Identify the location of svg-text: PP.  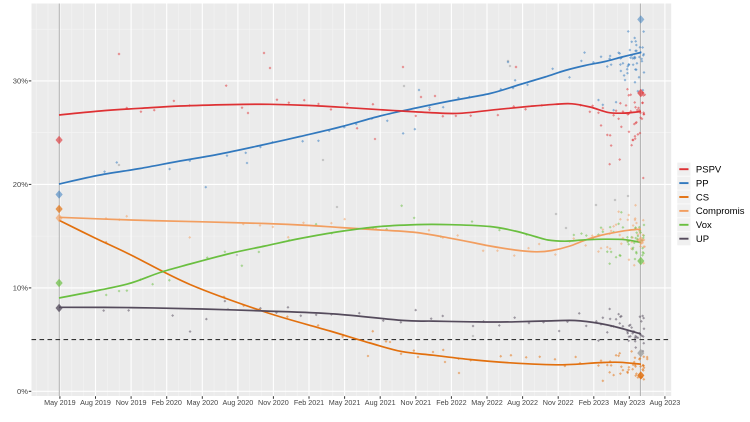
(702, 183).